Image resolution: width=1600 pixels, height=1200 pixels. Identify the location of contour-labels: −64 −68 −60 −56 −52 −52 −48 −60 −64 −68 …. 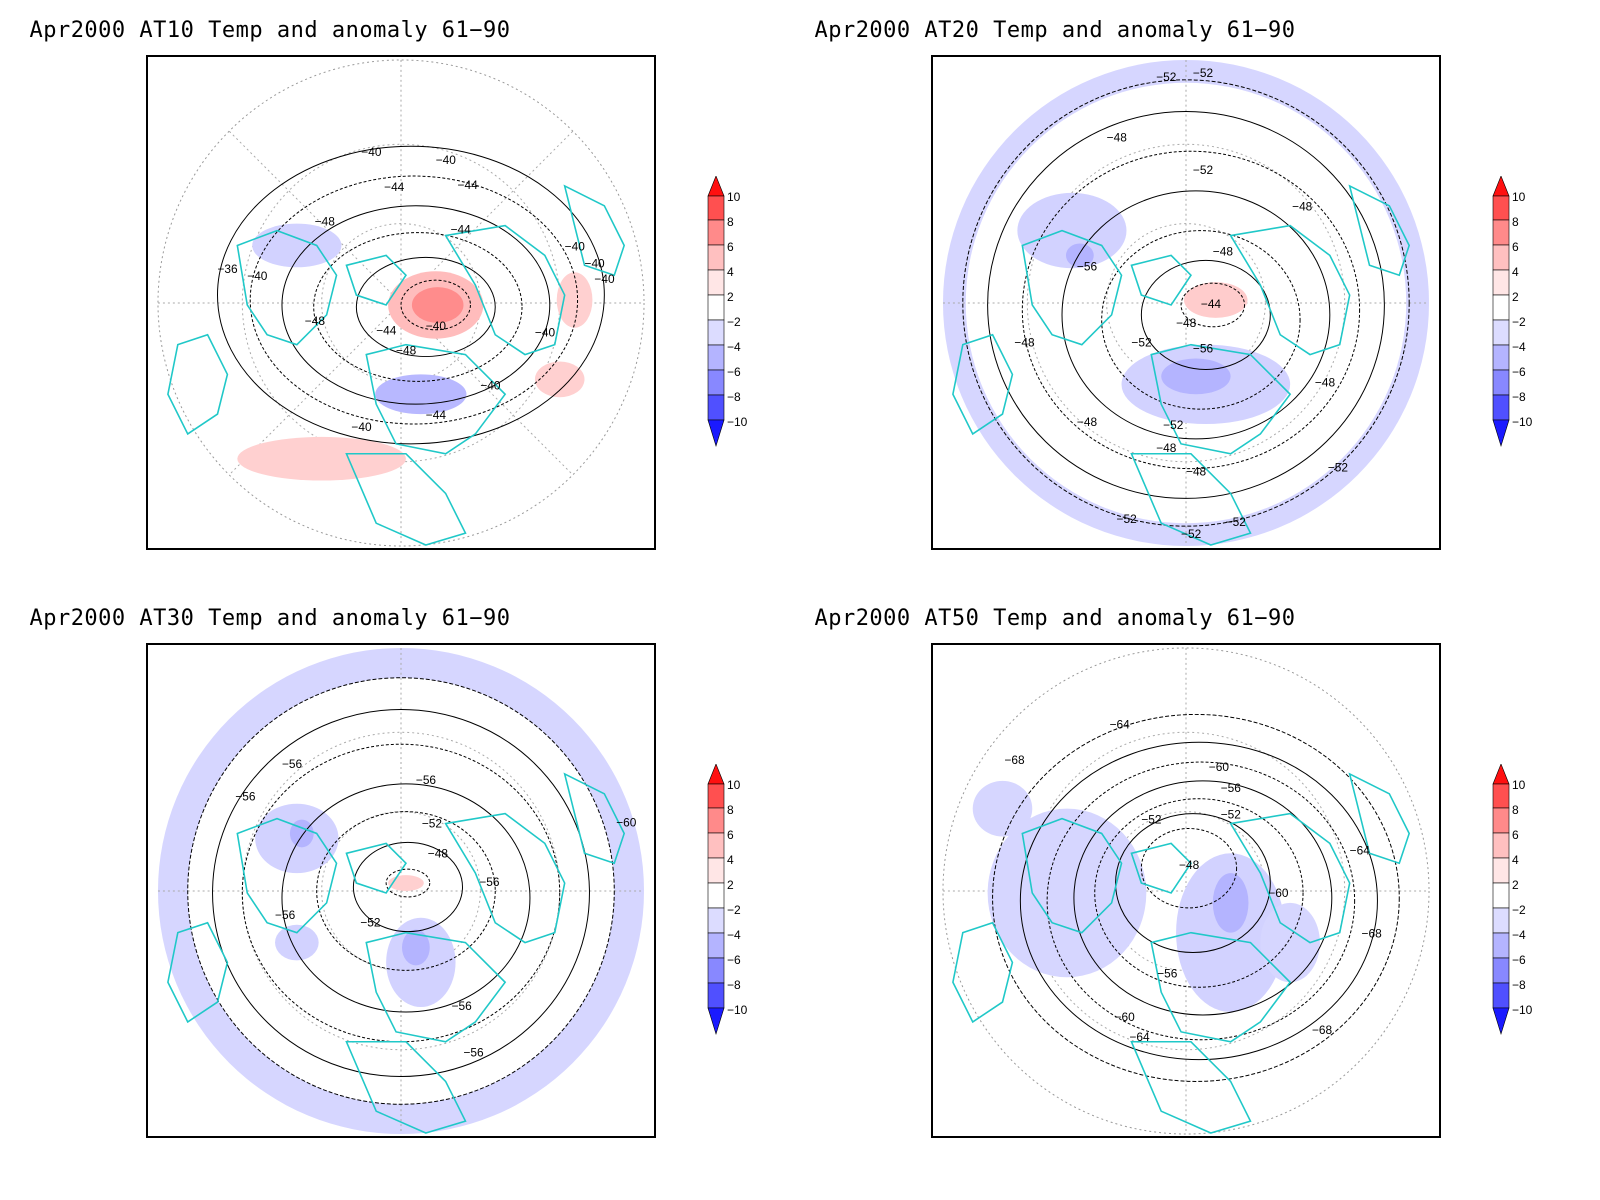
(1193, 880).